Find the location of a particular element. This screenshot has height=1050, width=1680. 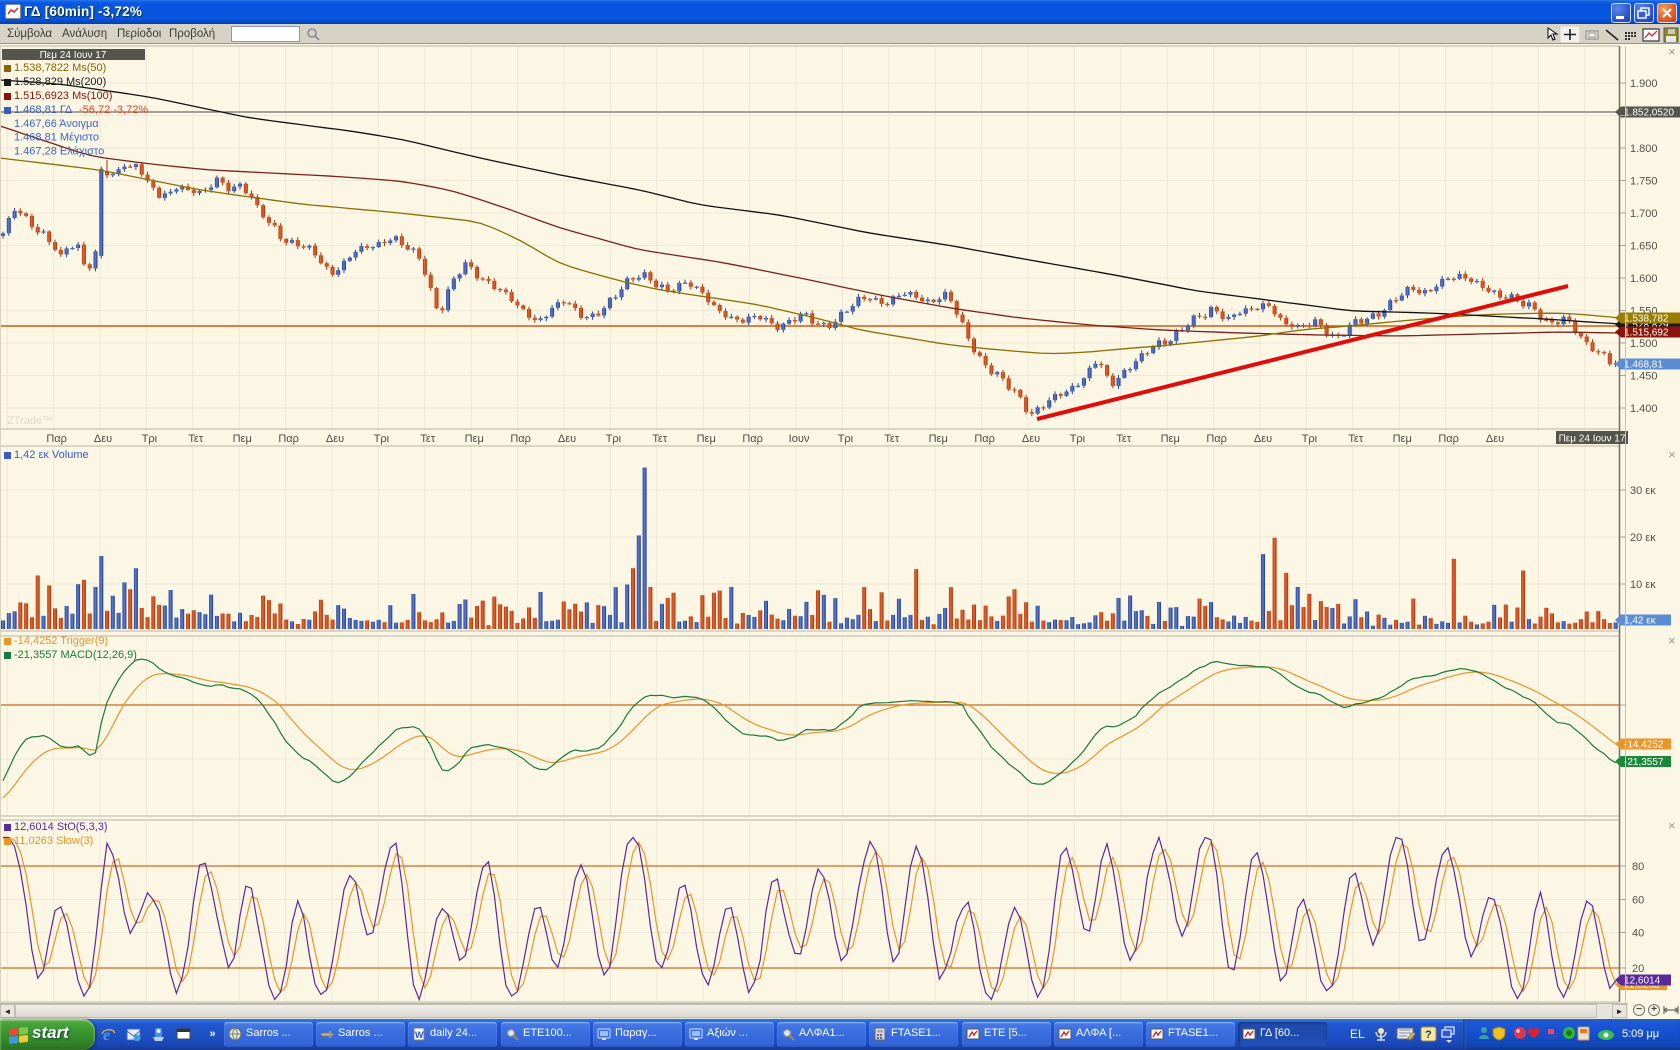

svg-text: -14,4252 Trigger(9) is located at coordinates (61, 641).